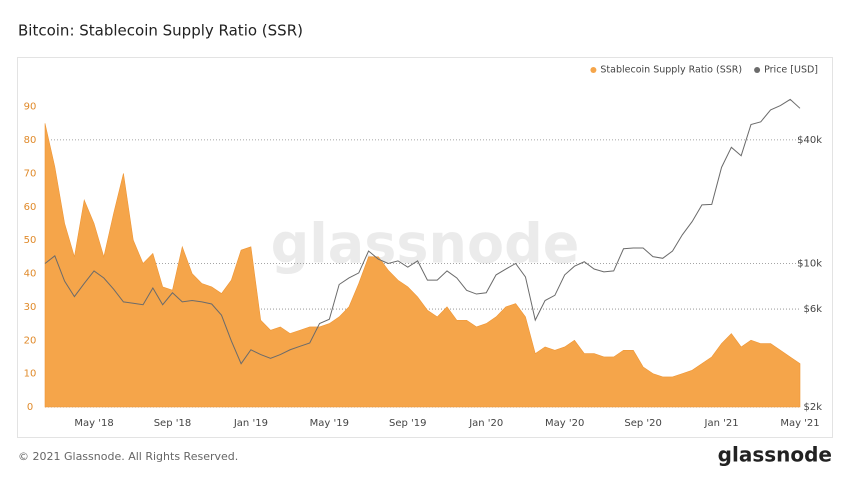 The image size is (850, 478). Describe the element at coordinates (564, 423) in the screenshot. I see `x-tick-label: May '20` at that location.